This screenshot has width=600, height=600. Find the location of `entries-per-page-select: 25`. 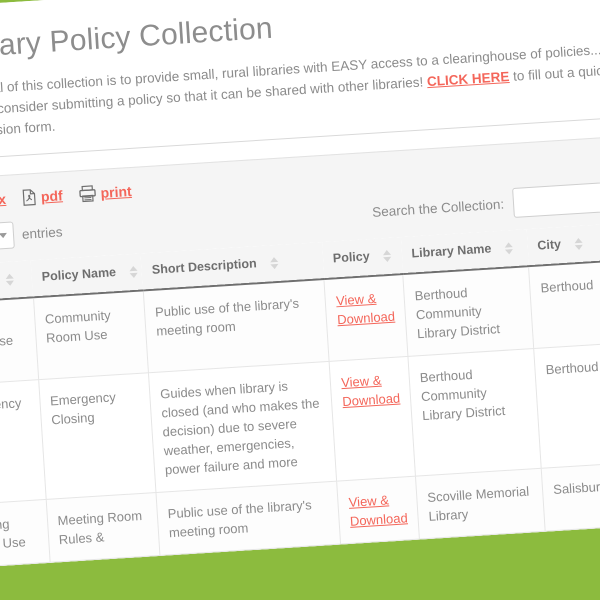

entries-per-page-select: 25 is located at coordinates (7, 236).